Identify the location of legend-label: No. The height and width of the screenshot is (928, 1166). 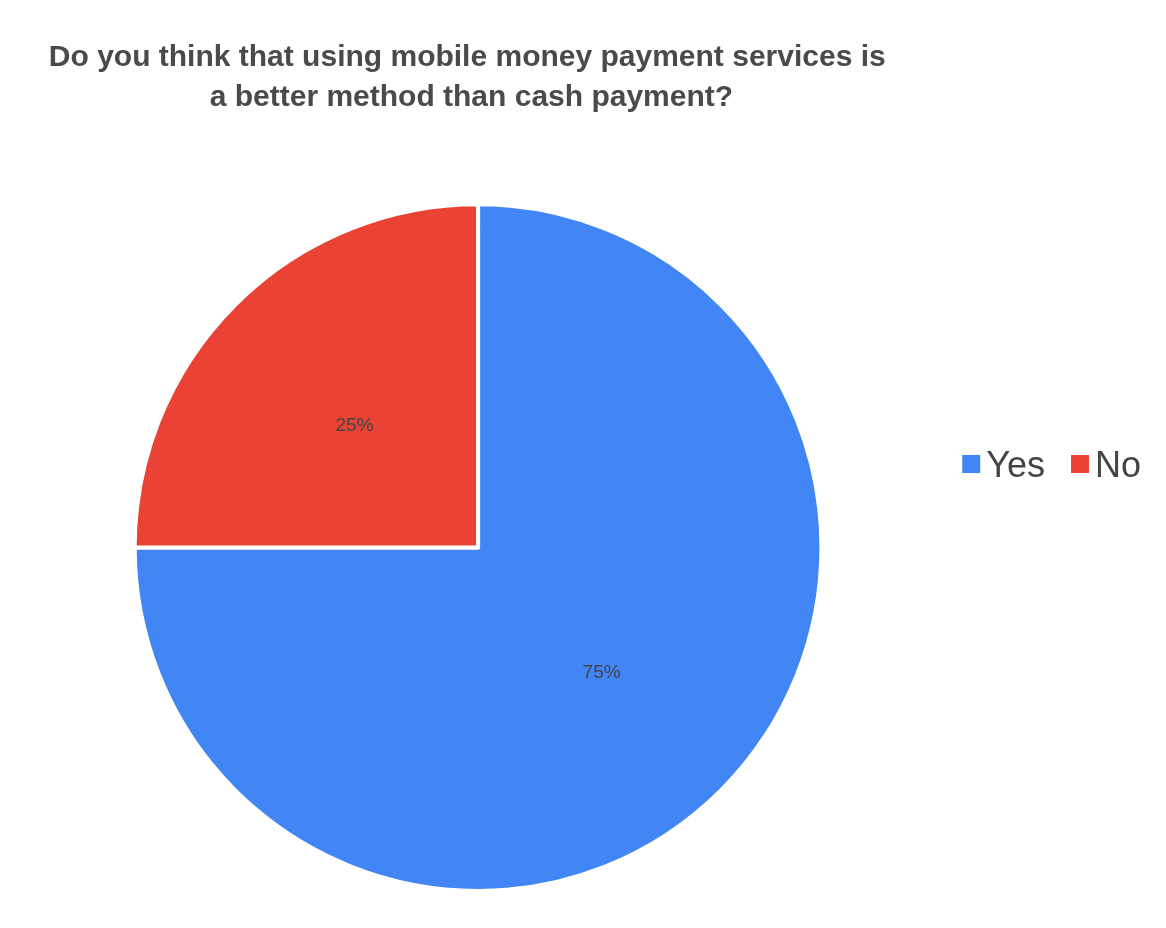
(1118, 464).